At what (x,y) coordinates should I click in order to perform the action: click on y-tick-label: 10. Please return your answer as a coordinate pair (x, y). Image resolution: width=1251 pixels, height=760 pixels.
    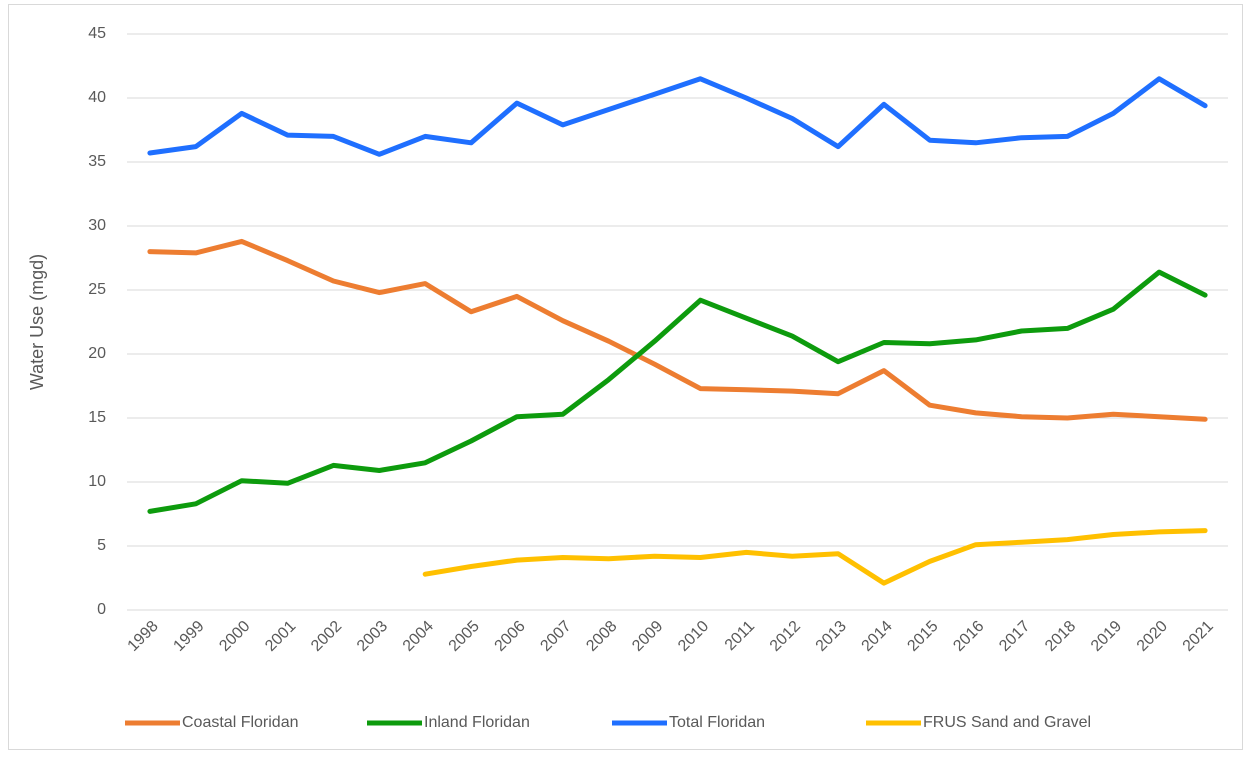
    Looking at the image, I should click on (97, 481).